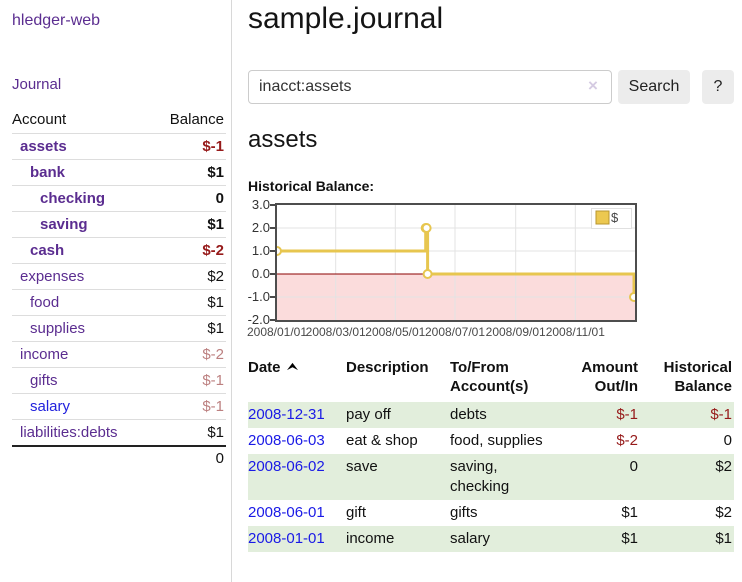 The image size is (742, 582). I want to click on register-row: 2008-06-03 eat & shop food, supplies $-2 0, so click(491, 441).